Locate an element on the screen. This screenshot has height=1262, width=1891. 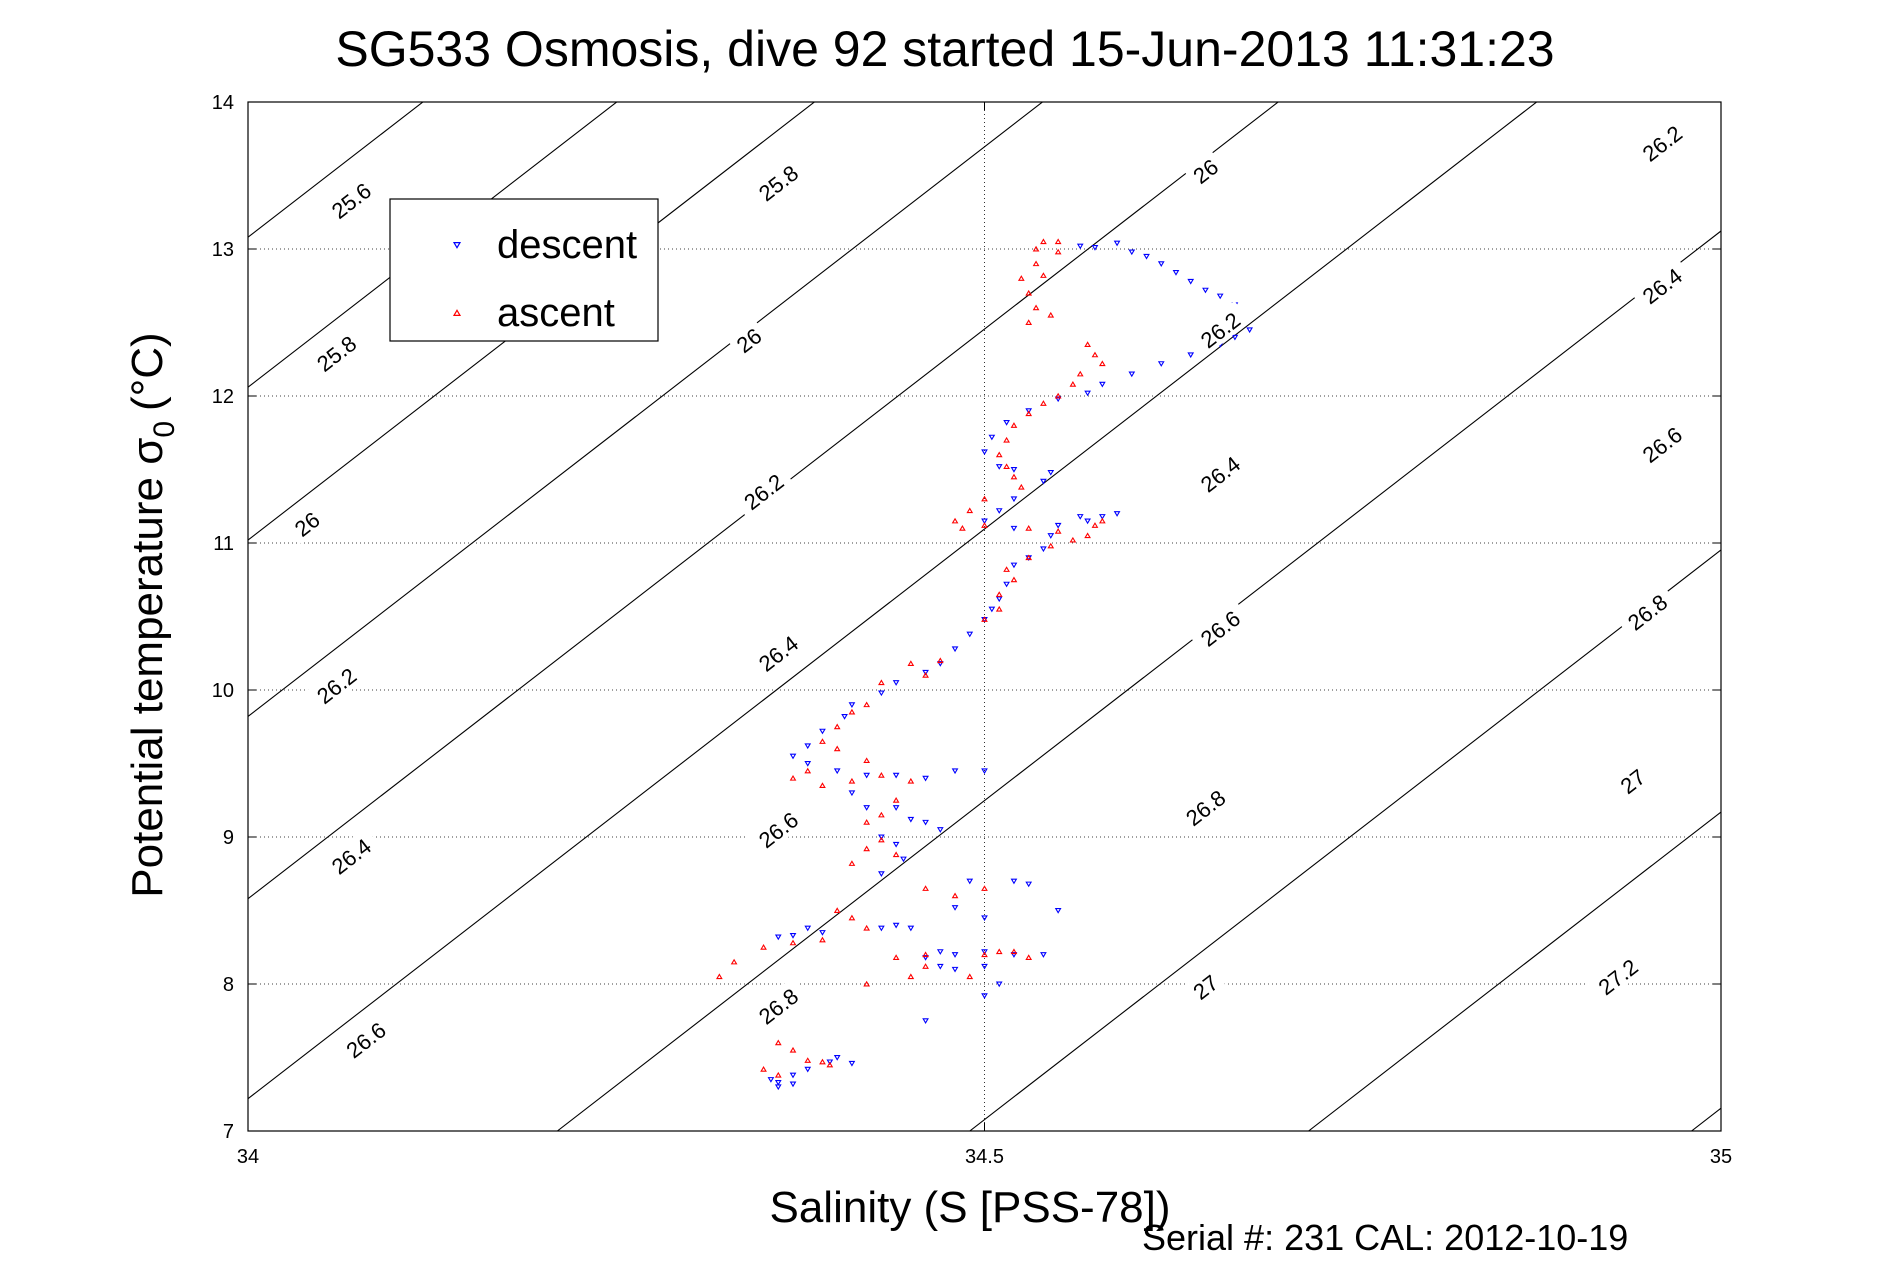
y-tick-label: 9 is located at coordinates (228, 838).